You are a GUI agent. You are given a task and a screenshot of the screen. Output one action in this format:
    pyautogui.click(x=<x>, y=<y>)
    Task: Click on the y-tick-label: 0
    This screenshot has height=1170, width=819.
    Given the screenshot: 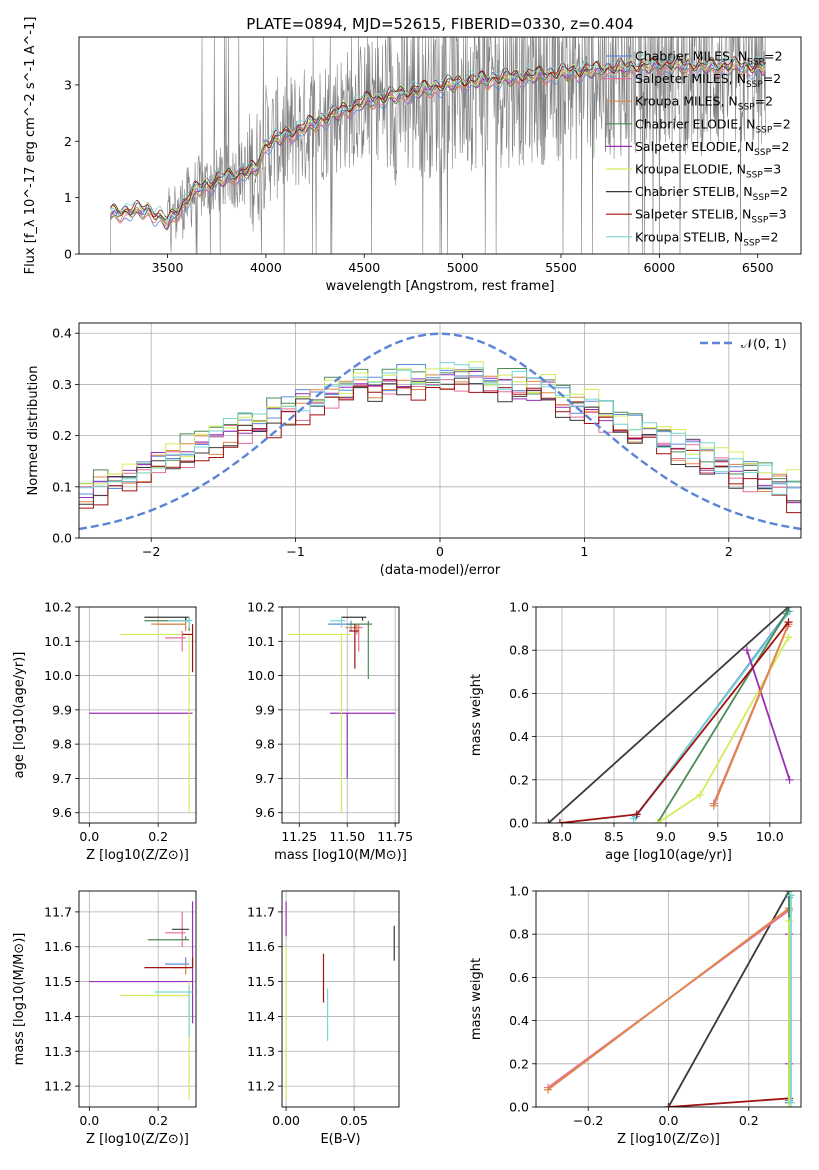 What is the action you would take?
    pyautogui.click(x=68, y=254)
    